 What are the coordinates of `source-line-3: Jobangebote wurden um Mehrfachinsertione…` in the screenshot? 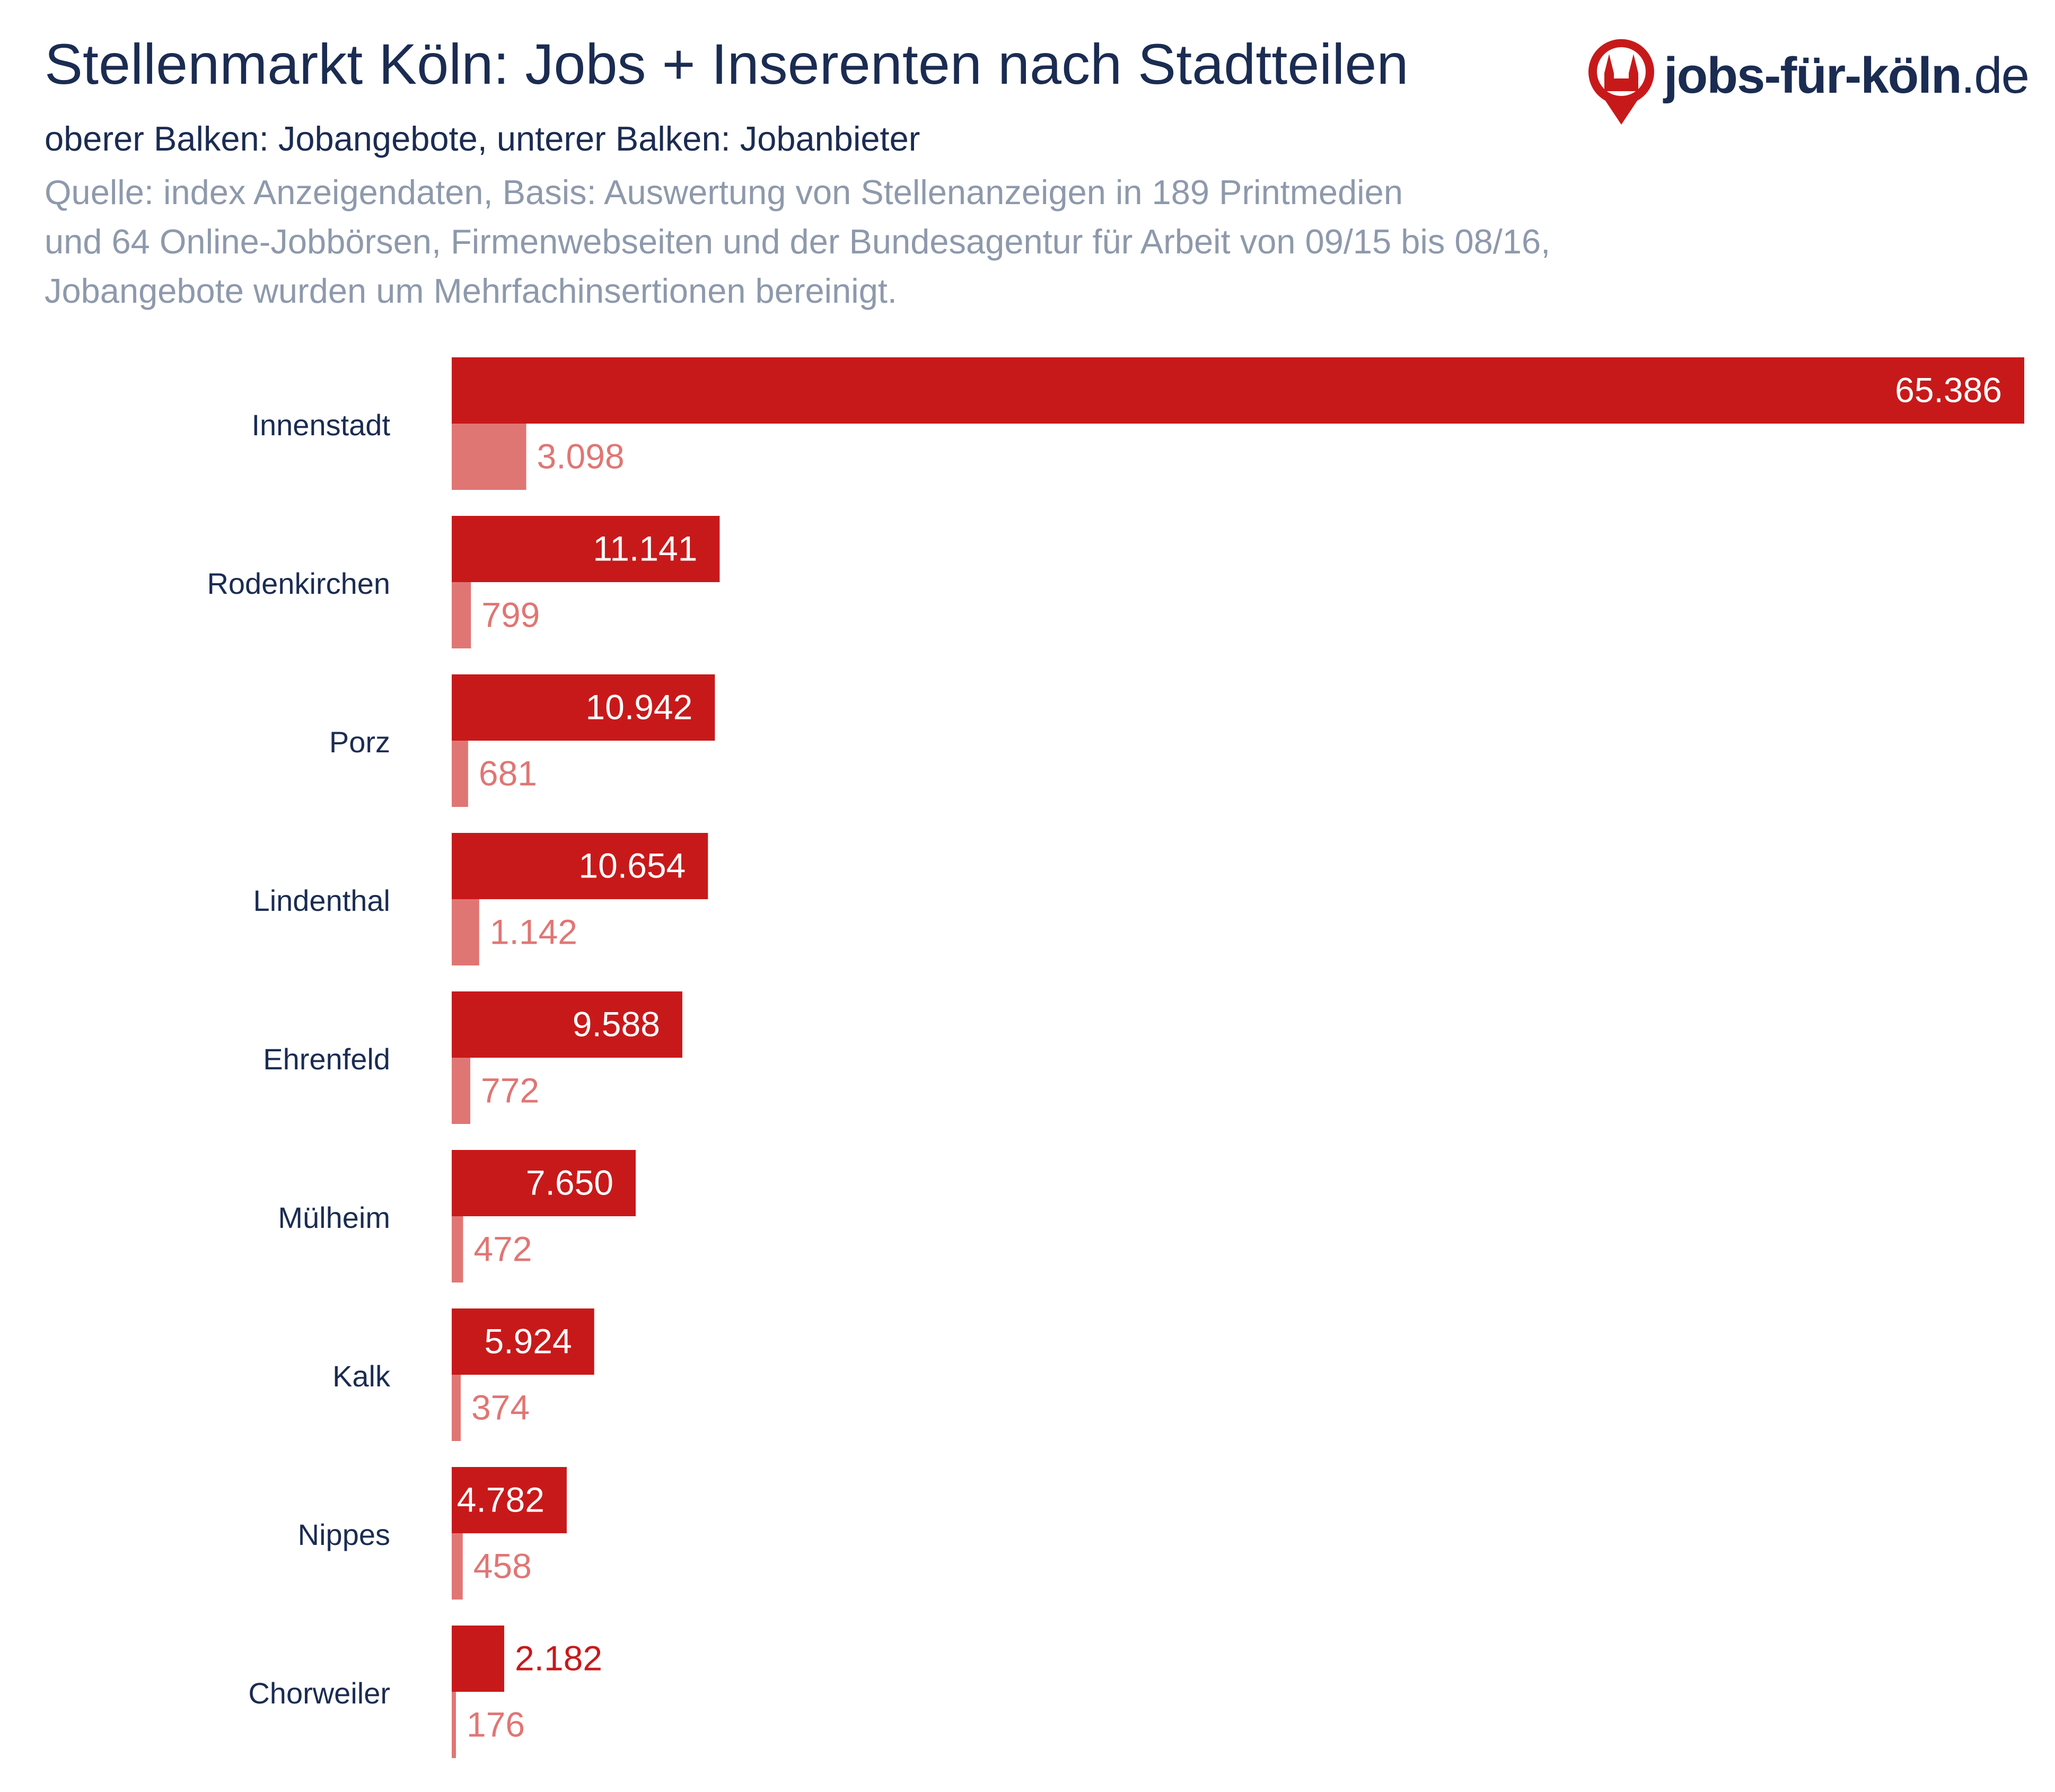 It's located at (471, 290).